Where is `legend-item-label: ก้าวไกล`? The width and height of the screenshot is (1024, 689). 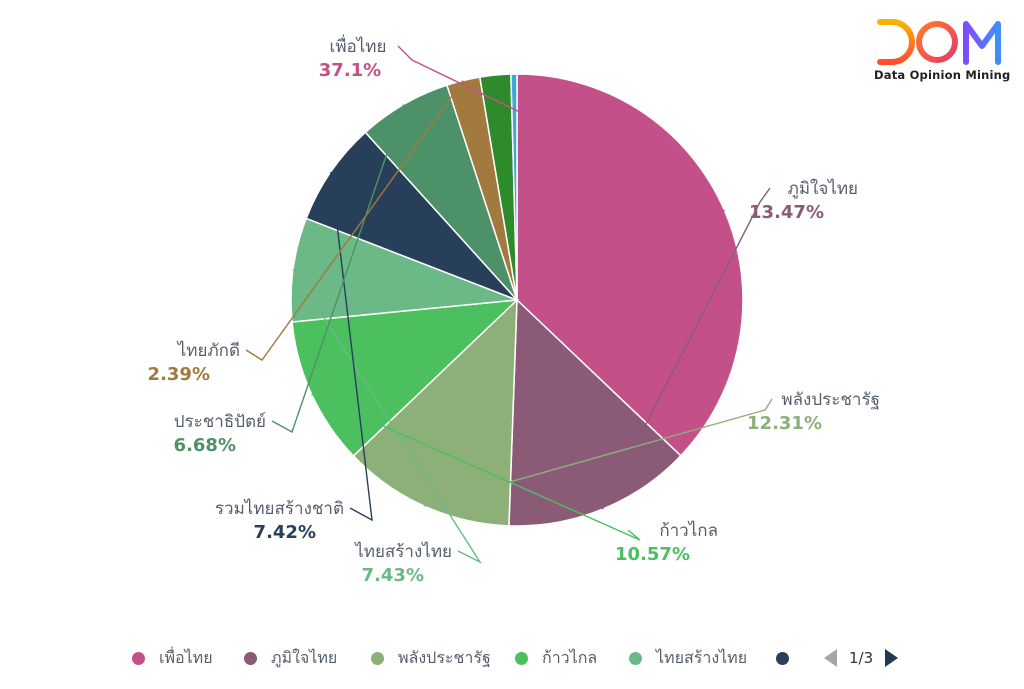 legend-item-label: ก้าวไกล is located at coordinates (570, 657).